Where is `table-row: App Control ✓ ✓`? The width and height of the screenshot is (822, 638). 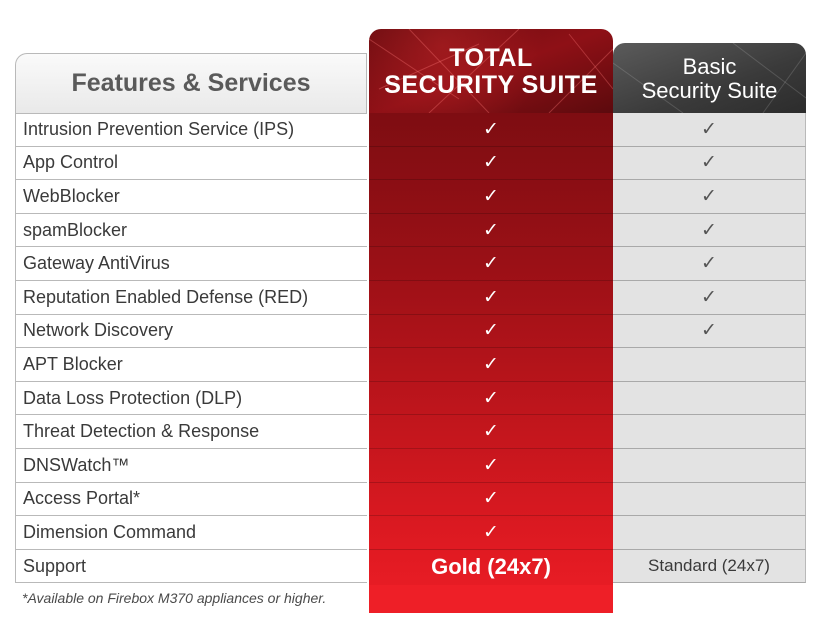 table-row: App Control ✓ ✓ is located at coordinates (410, 163).